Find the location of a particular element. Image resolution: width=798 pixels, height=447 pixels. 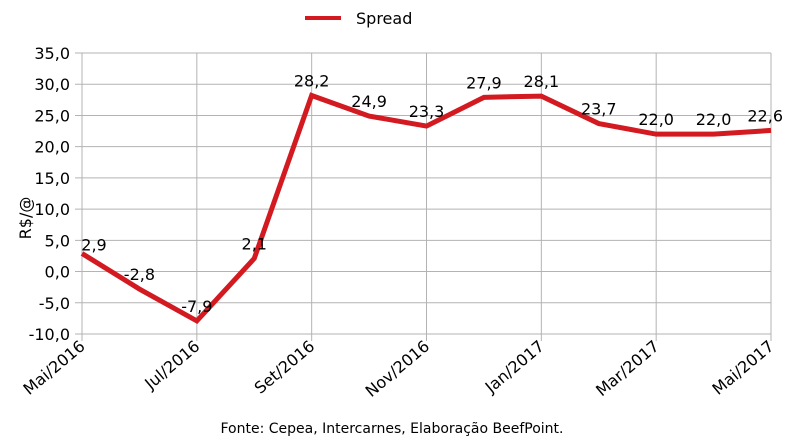

x-tick-label: Set/2016 is located at coordinates (285, 367).